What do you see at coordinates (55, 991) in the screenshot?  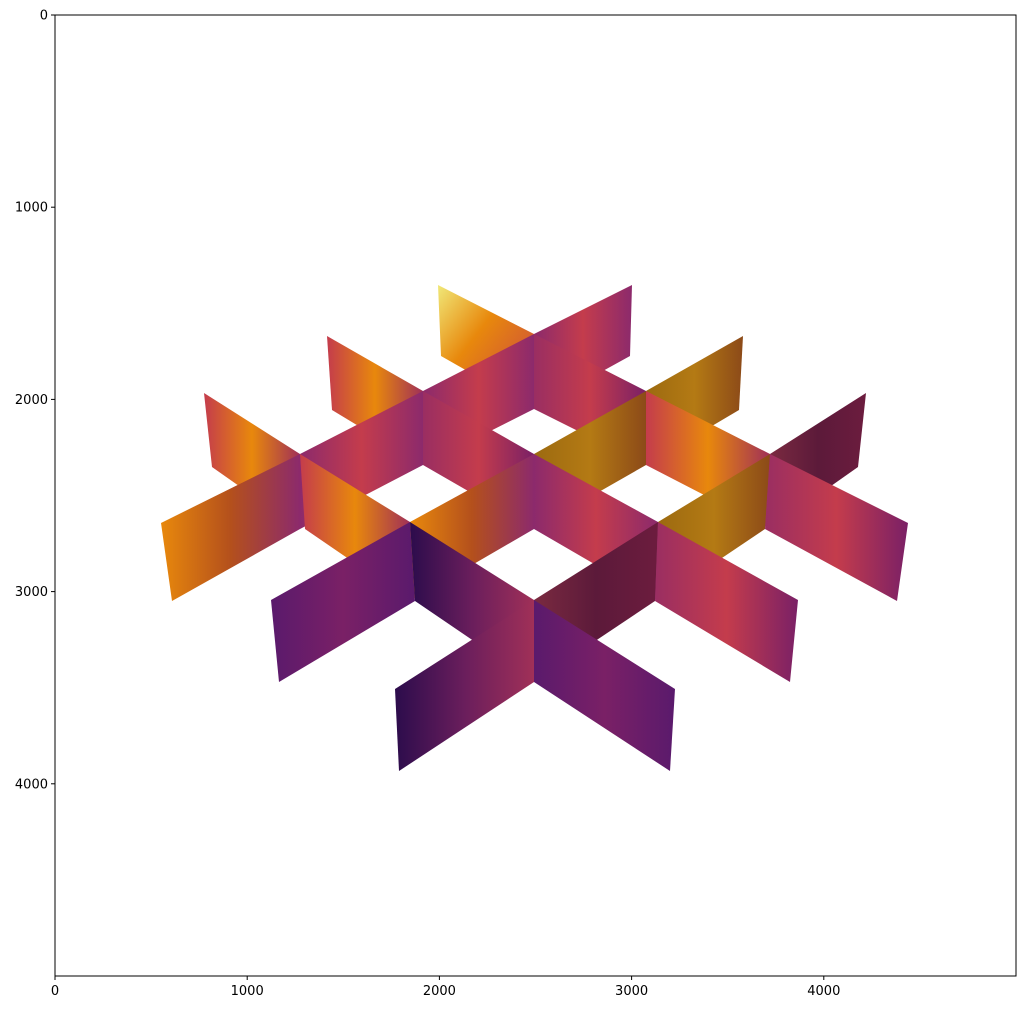 I see `x-tick-label: 0` at bounding box center [55, 991].